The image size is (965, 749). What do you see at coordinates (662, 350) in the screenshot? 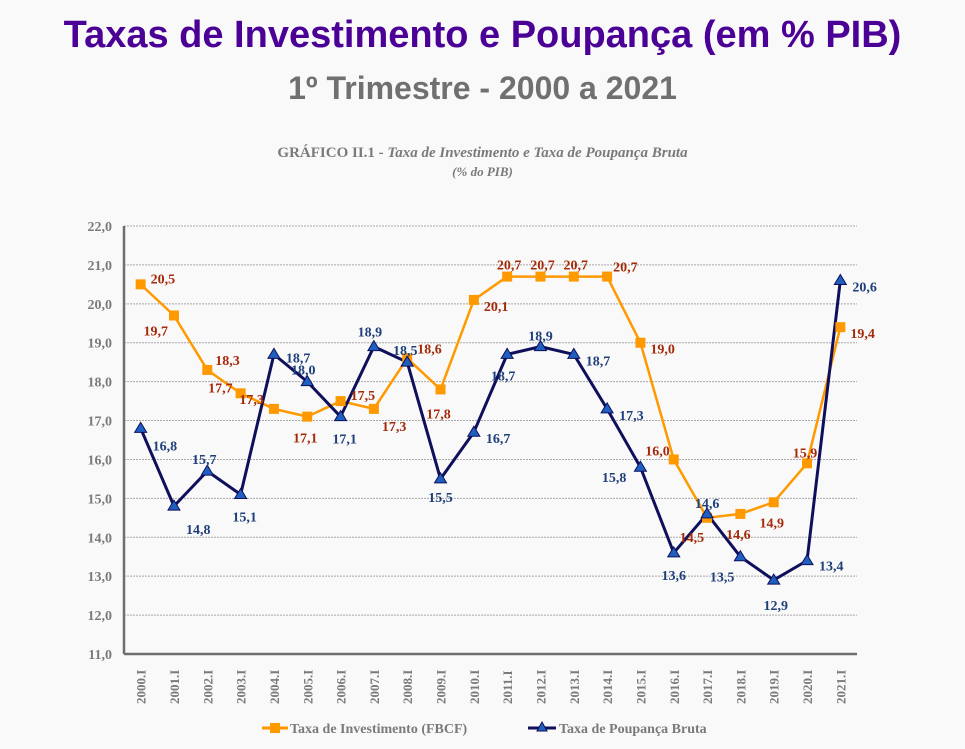
I see `investimento-data-label: 19,0` at bounding box center [662, 350].